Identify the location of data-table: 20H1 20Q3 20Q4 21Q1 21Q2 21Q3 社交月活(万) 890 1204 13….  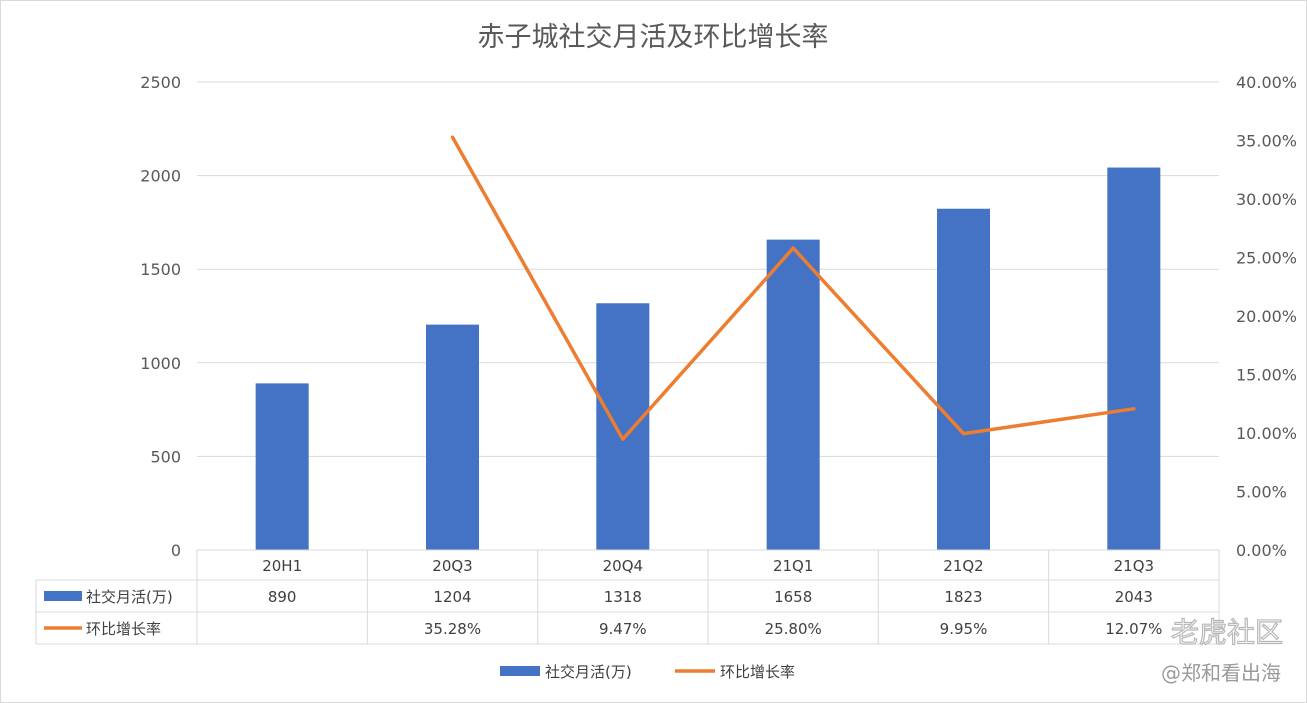
(627, 597).